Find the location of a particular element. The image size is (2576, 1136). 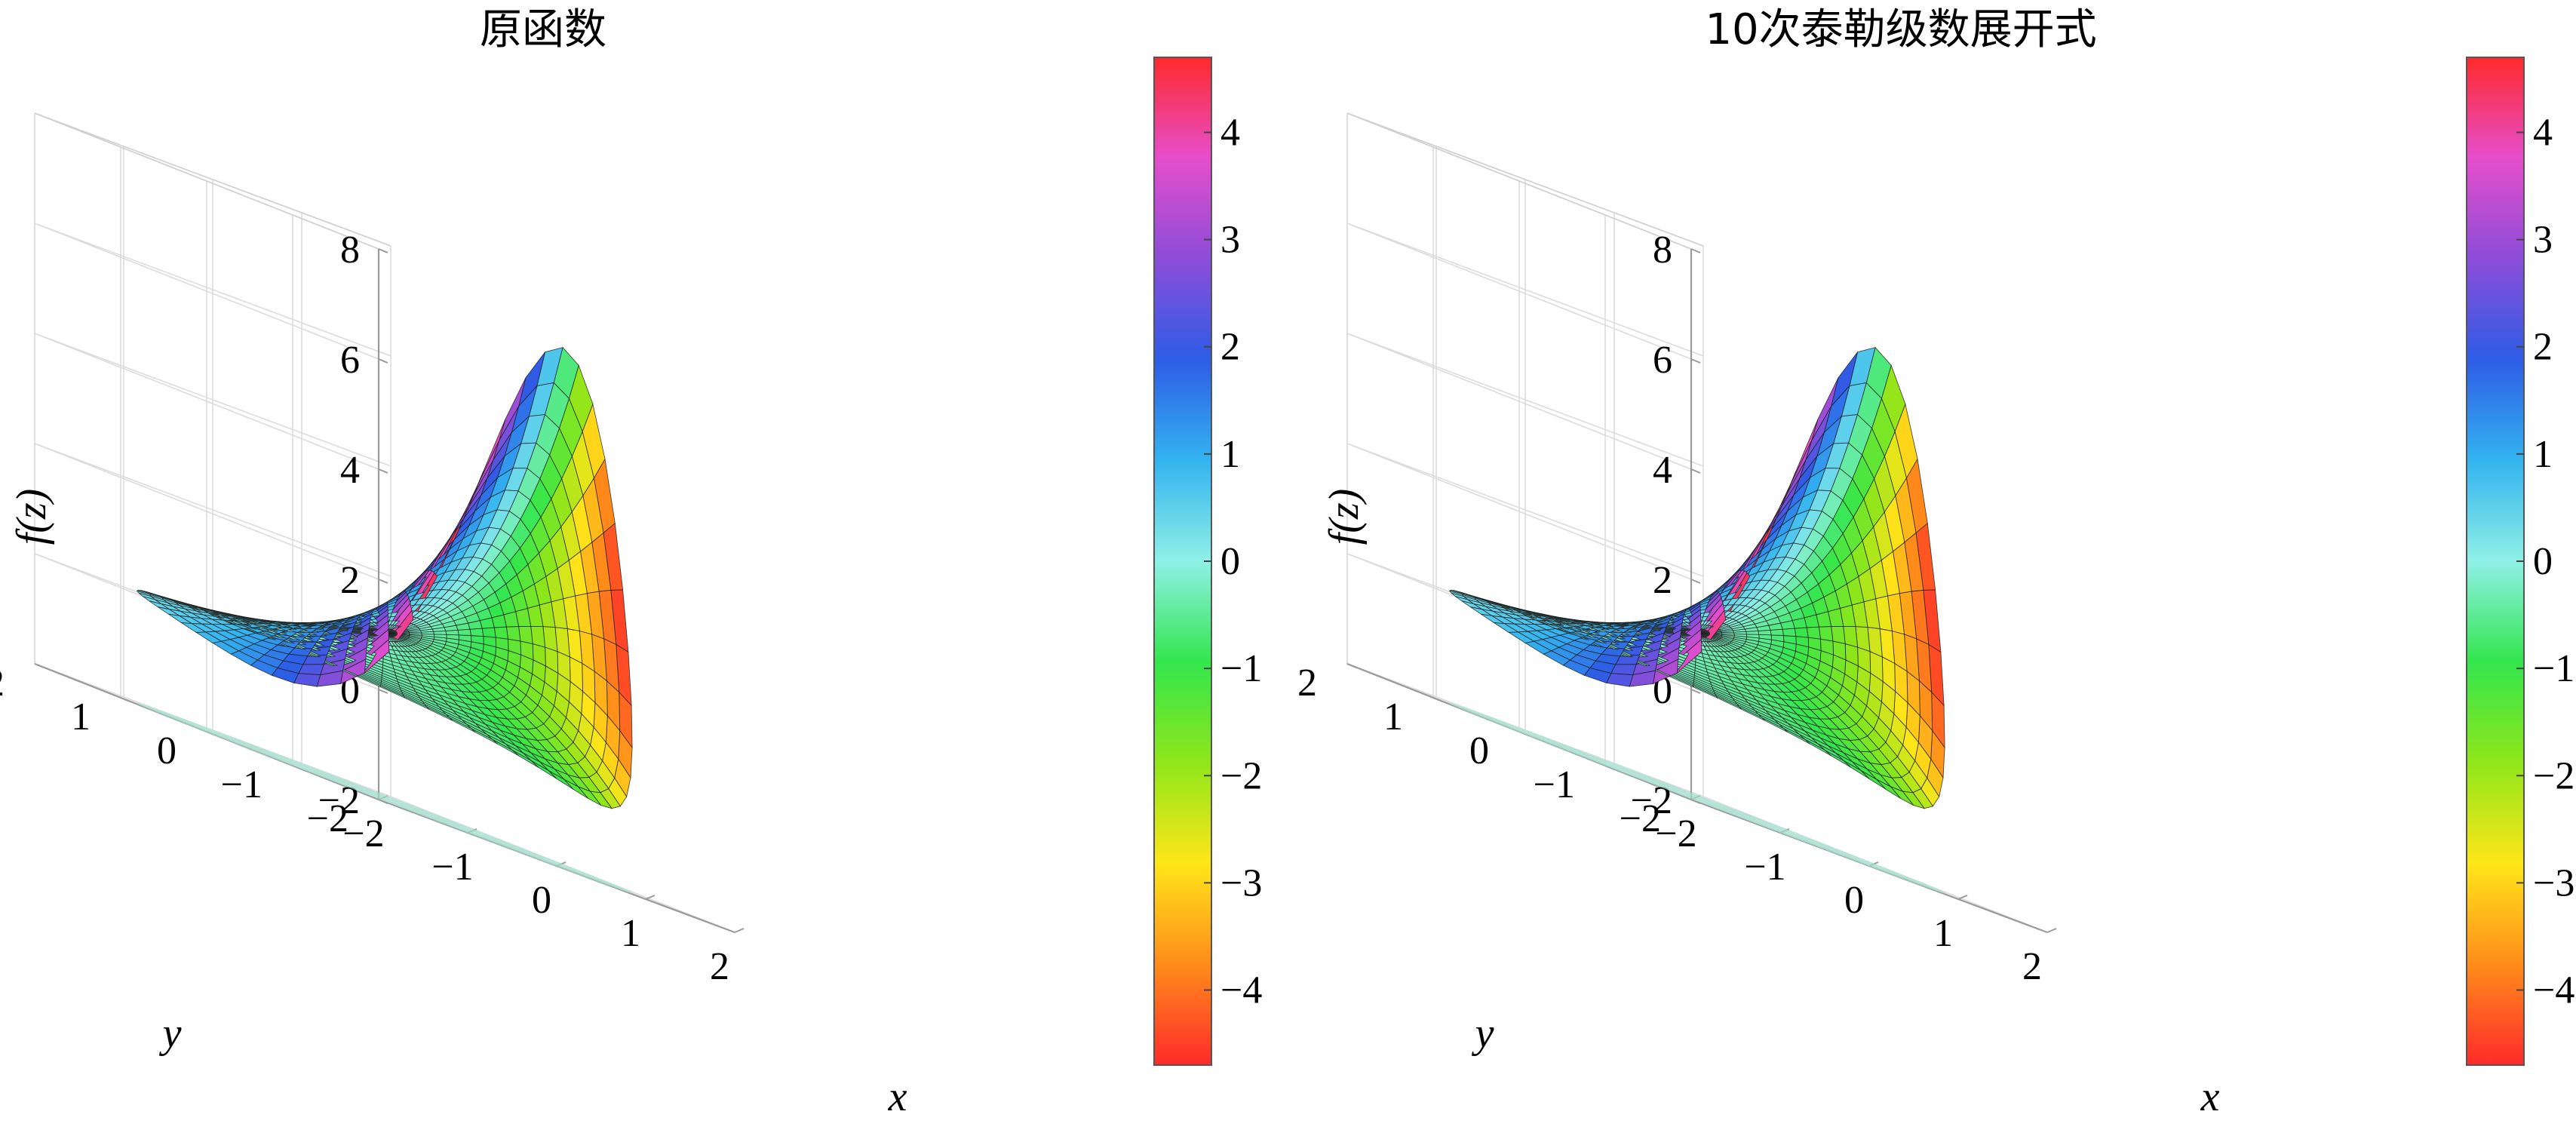

y-tick-label: 0 is located at coordinates (167, 750).